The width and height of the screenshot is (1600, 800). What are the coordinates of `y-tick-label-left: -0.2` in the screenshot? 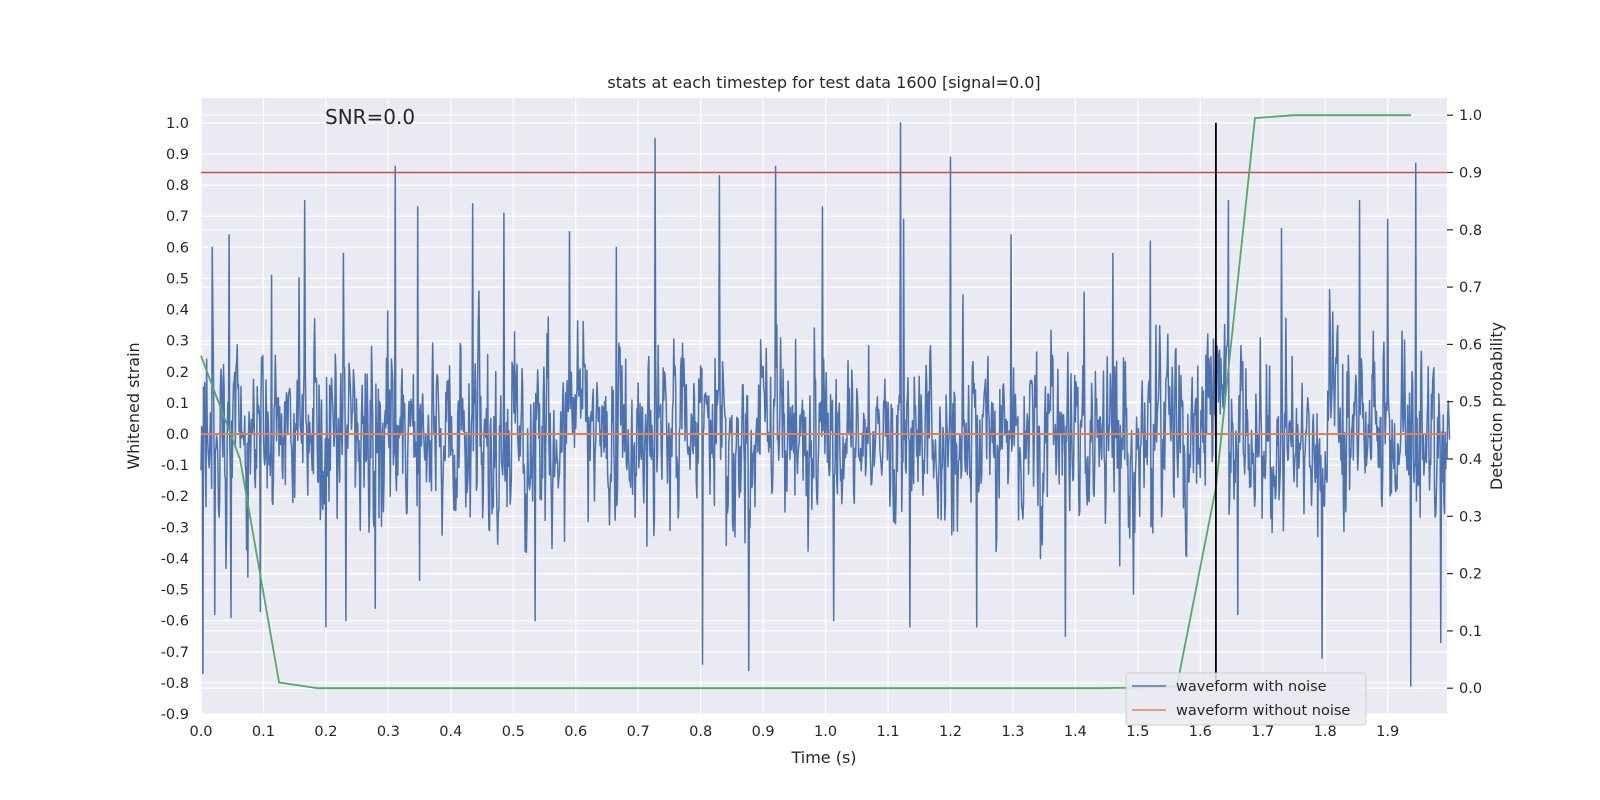 It's located at (175, 497).